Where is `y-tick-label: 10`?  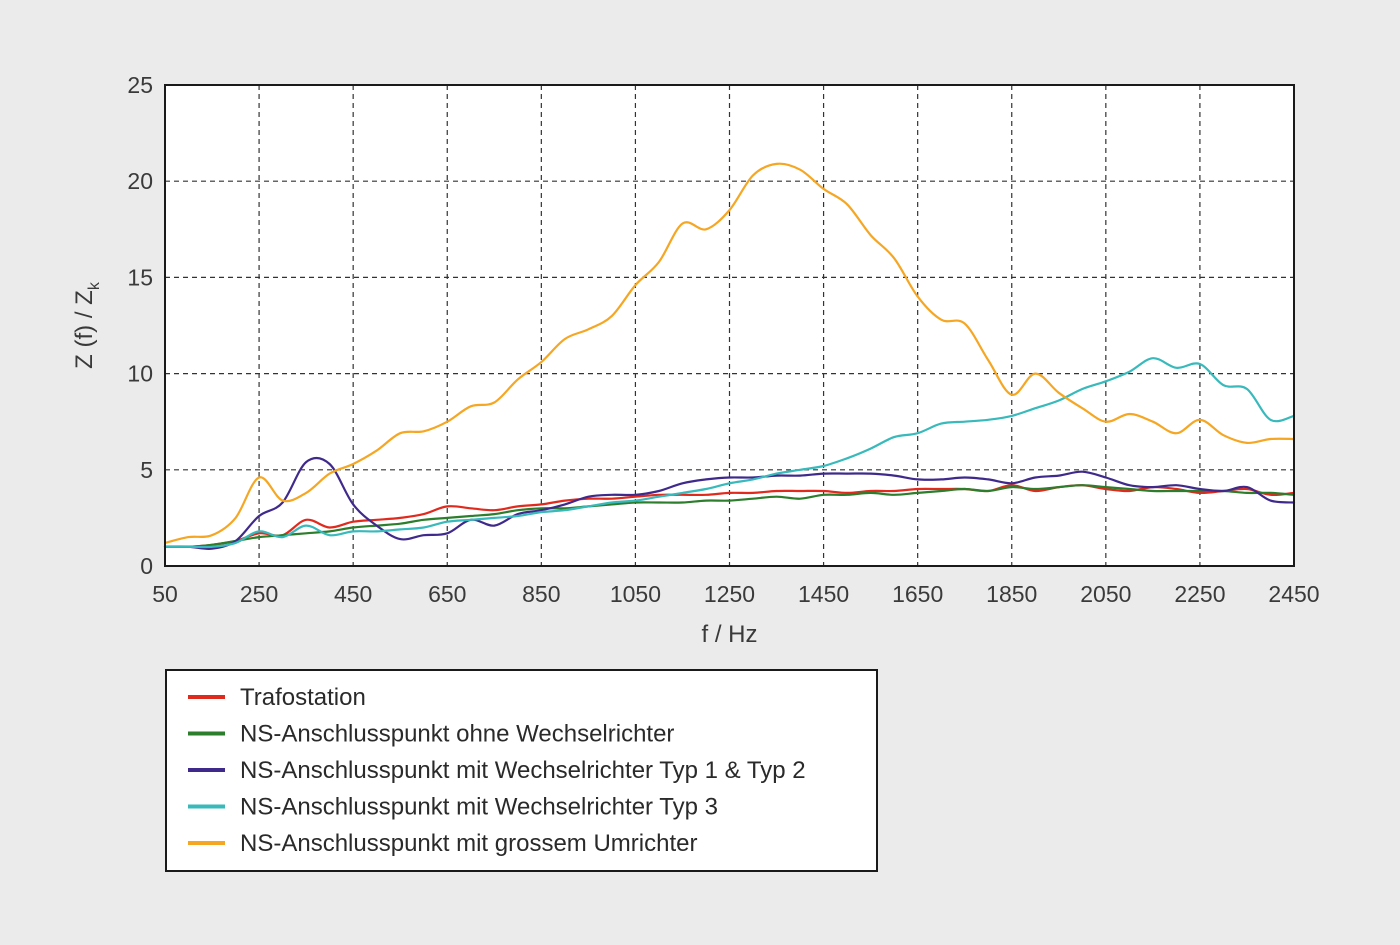
y-tick-label: 10 is located at coordinates (140, 374).